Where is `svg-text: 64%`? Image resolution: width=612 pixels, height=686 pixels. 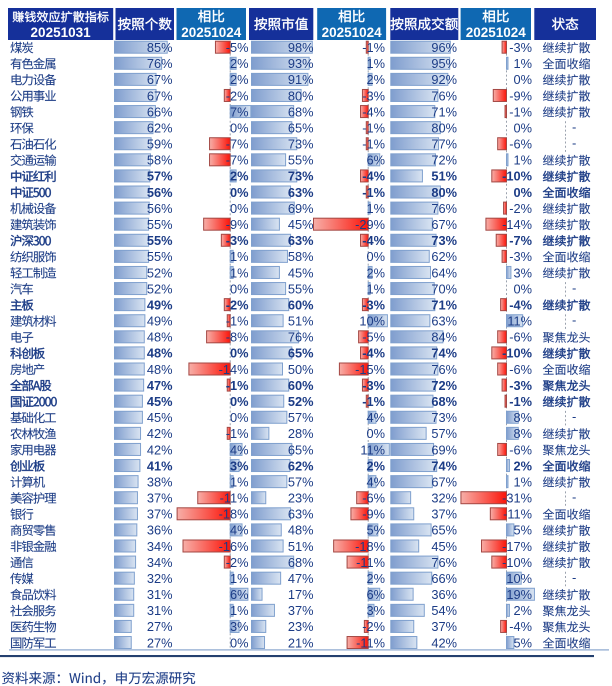 svg-text: 64% is located at coordinates (444, 272).